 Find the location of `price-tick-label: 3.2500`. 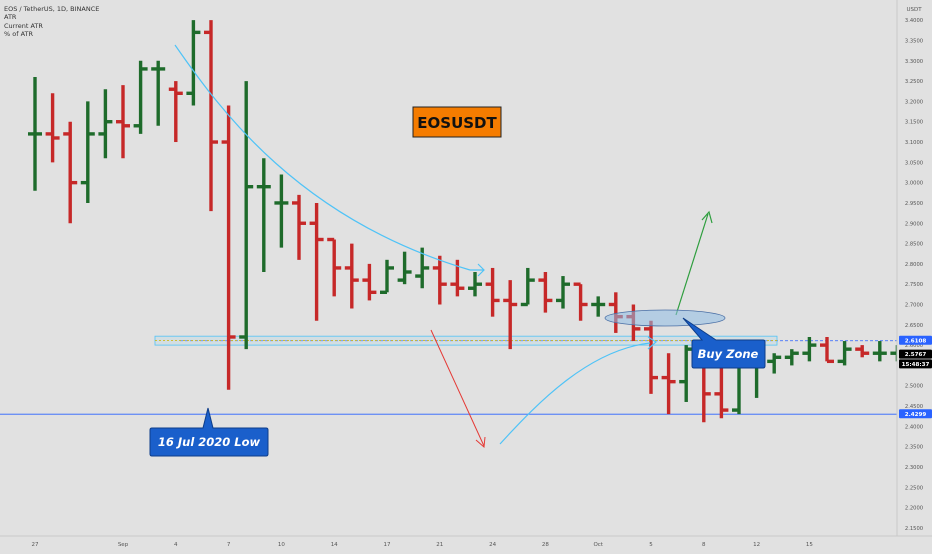

price-tick-label: 3.2500 is located at coordinates (914, 82).